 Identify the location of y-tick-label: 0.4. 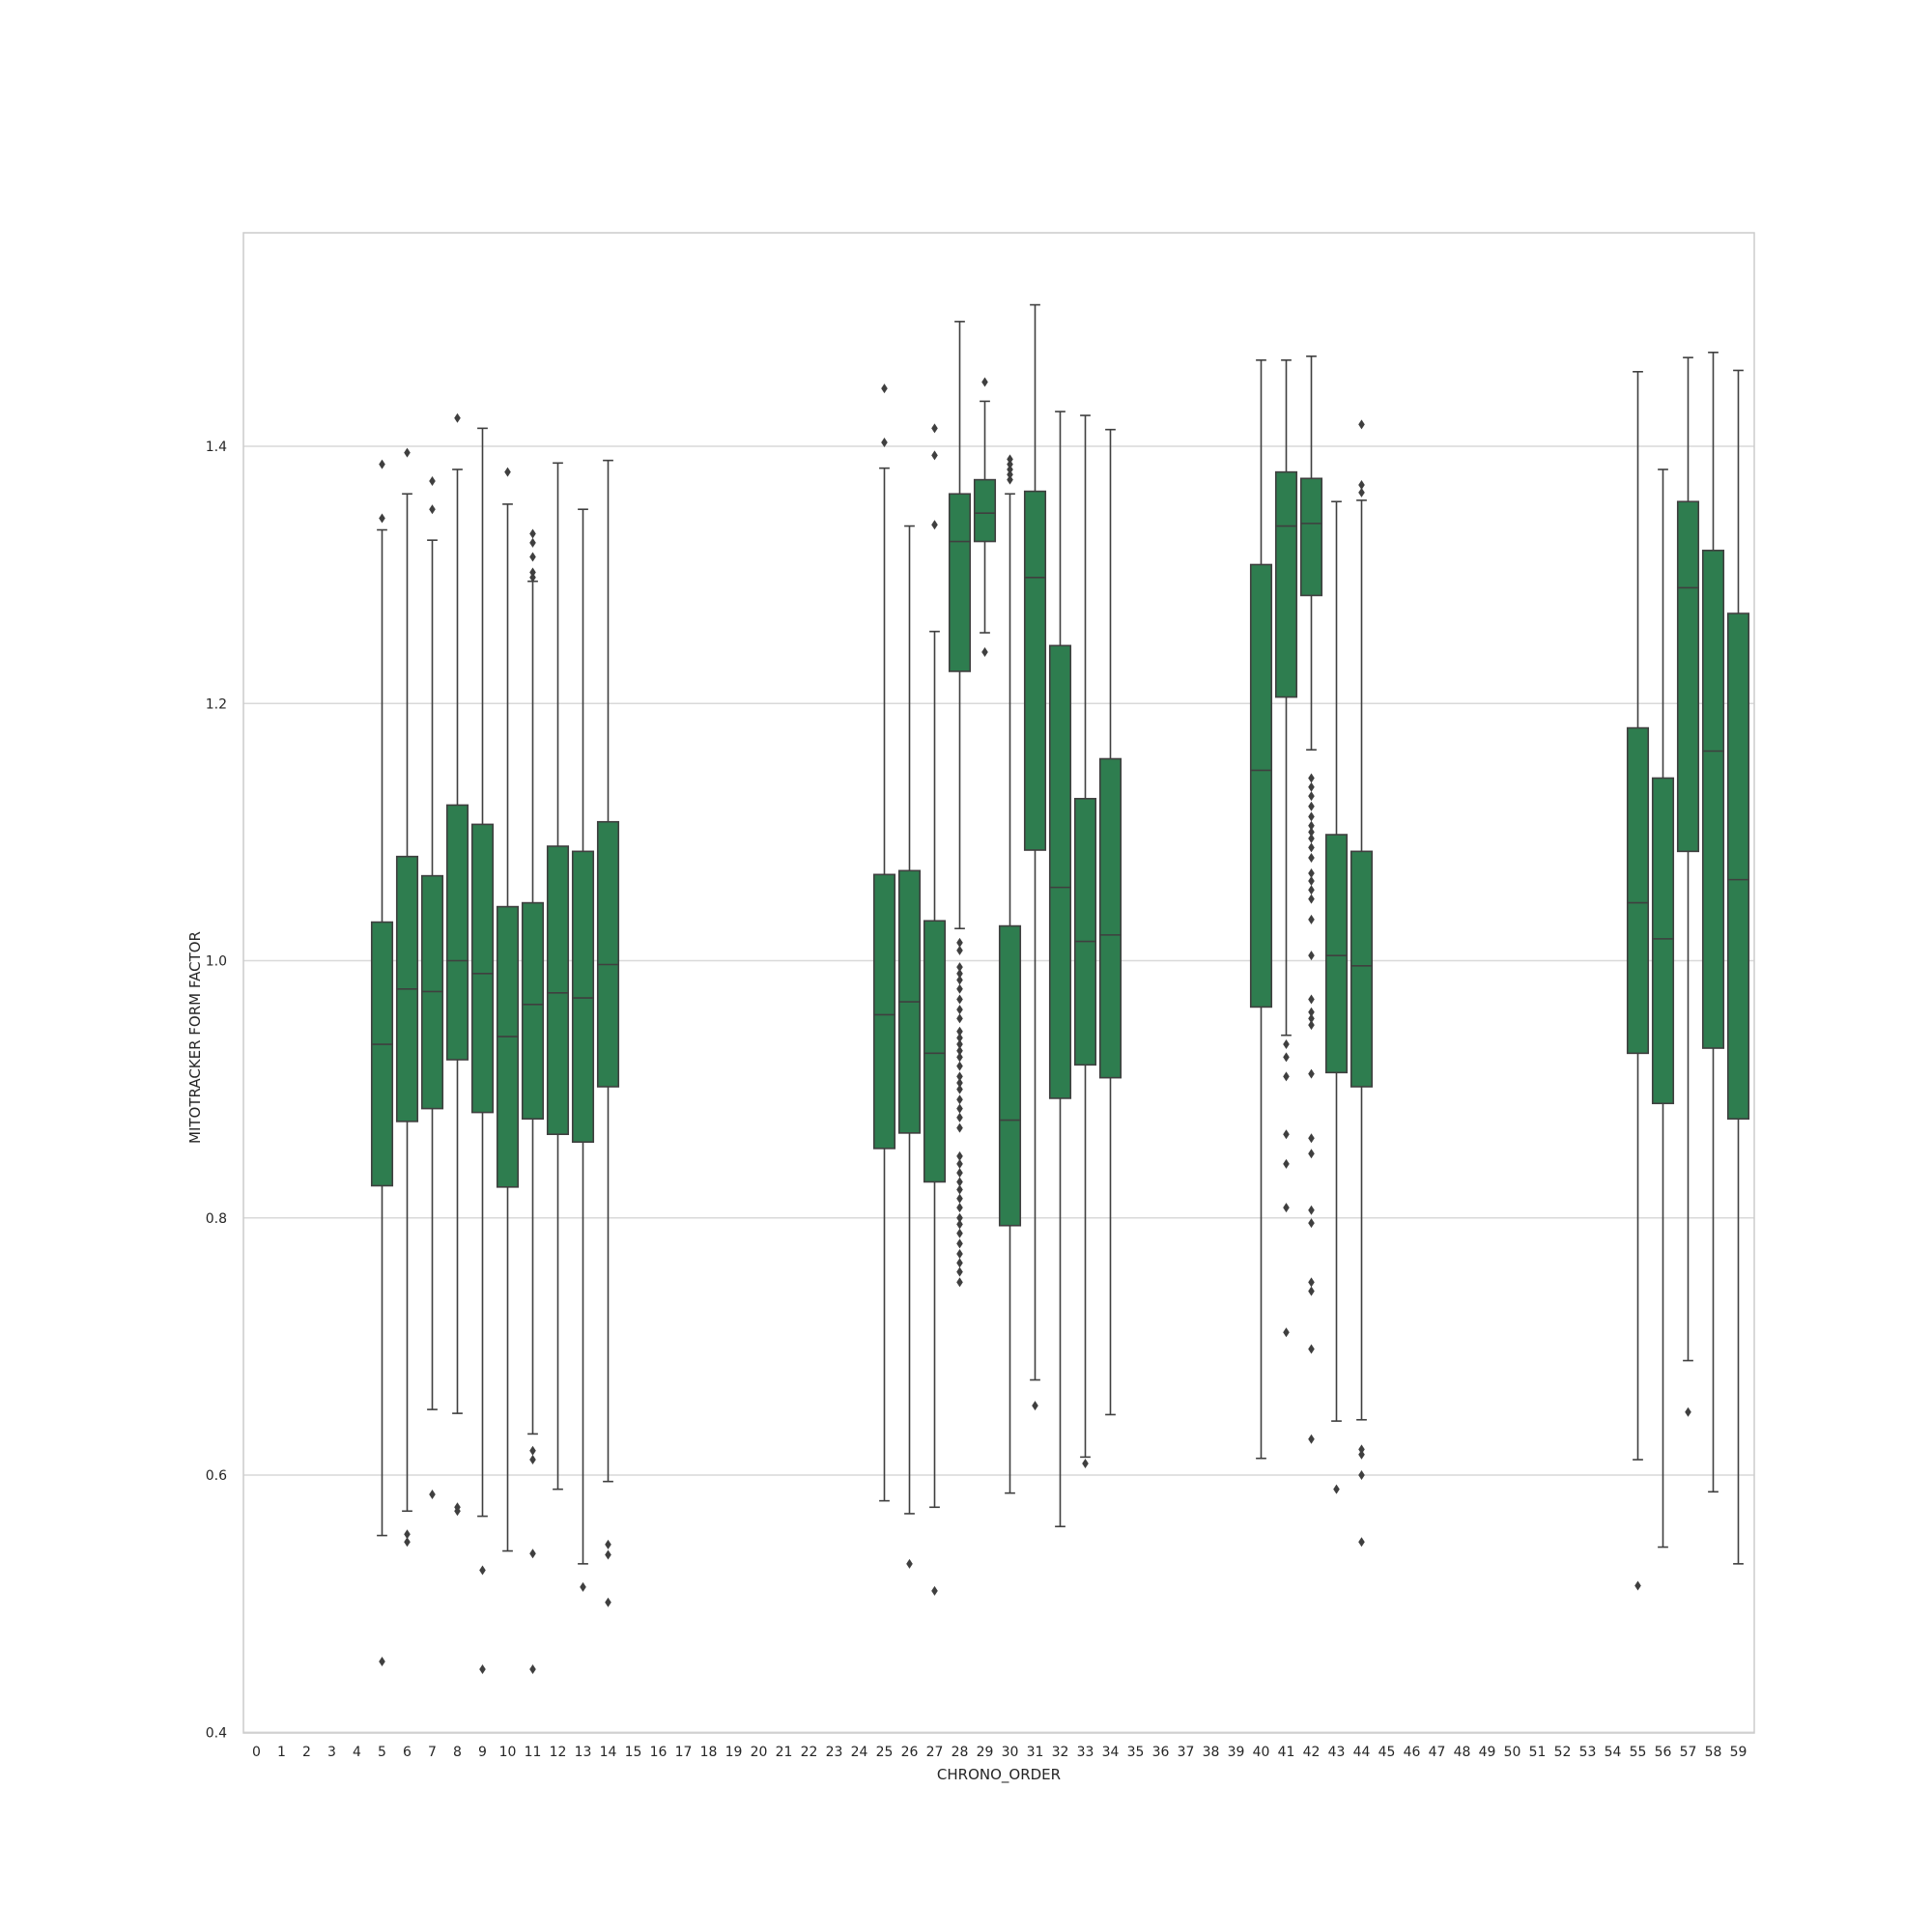
(216, 1733).